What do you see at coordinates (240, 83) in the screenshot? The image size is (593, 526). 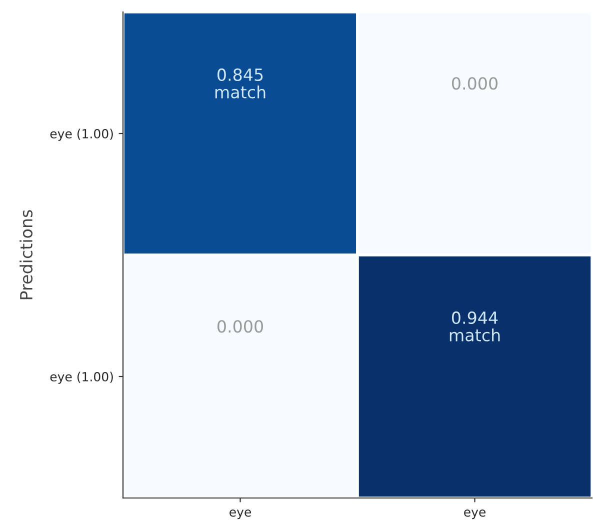 I see `data-label: 0.845 match` at bounding box center [240, 83].